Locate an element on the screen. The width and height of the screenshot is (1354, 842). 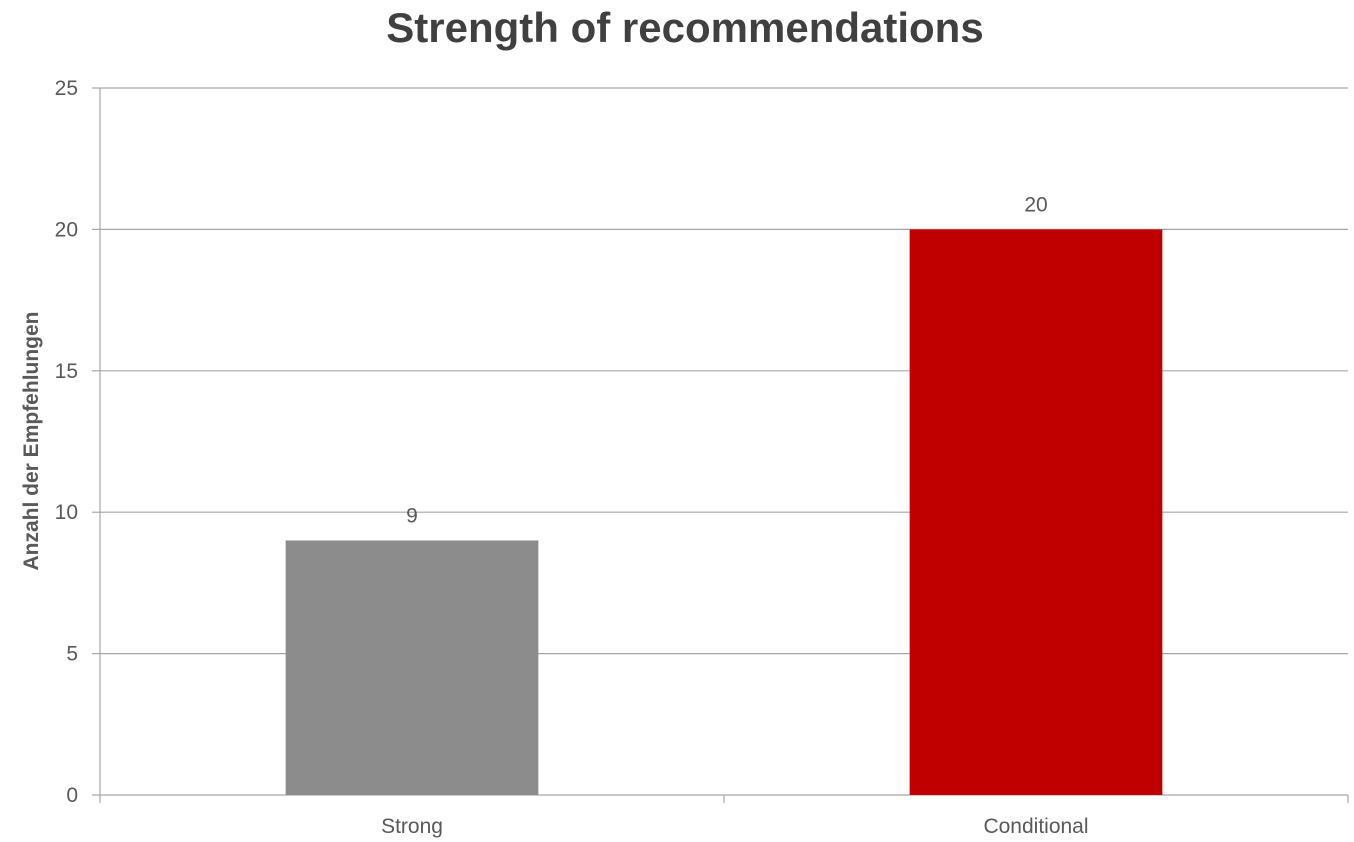
x-tick-labels: Strong Conditional is located at coordinates (734, 826).